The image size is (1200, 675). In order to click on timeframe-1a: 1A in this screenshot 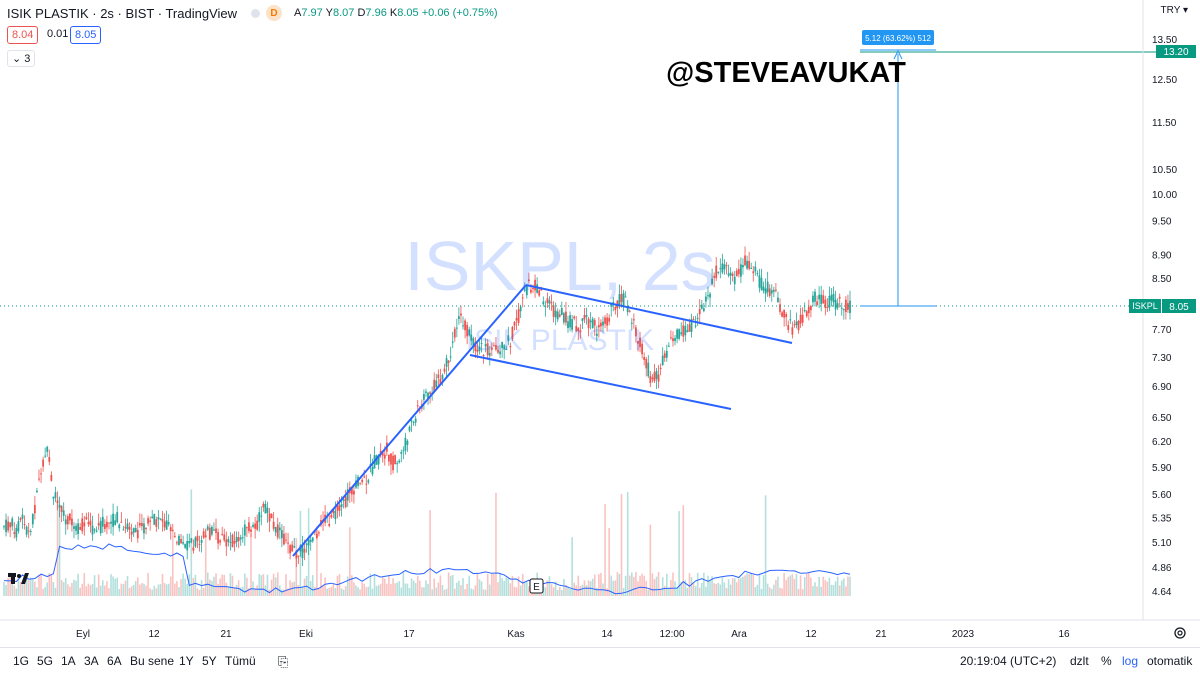, I will do `click(68, 661)`.